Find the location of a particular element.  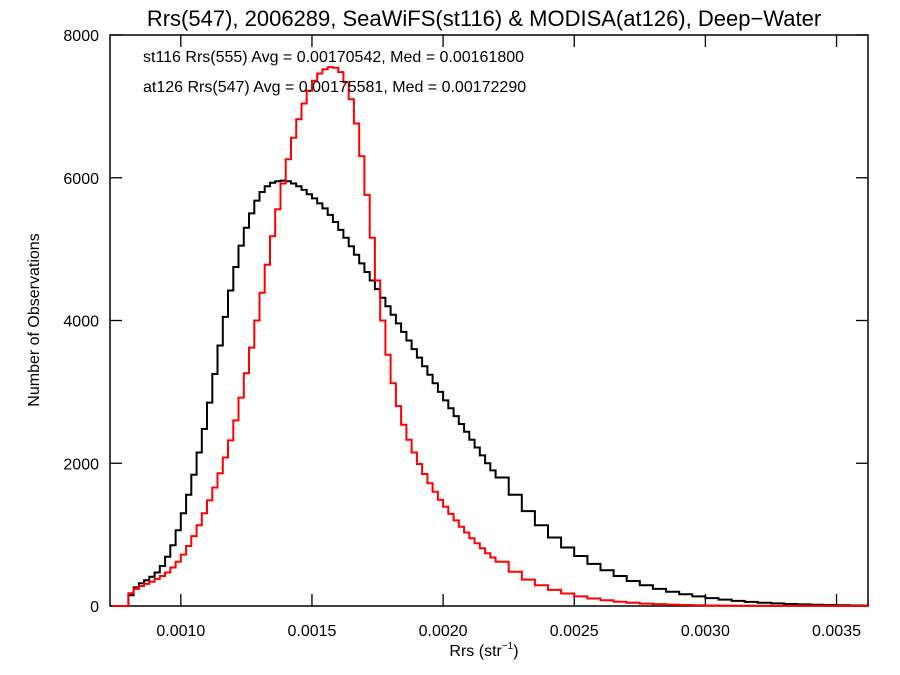

y-tick-label-3: 6000 is located at coordinates (81, 179).